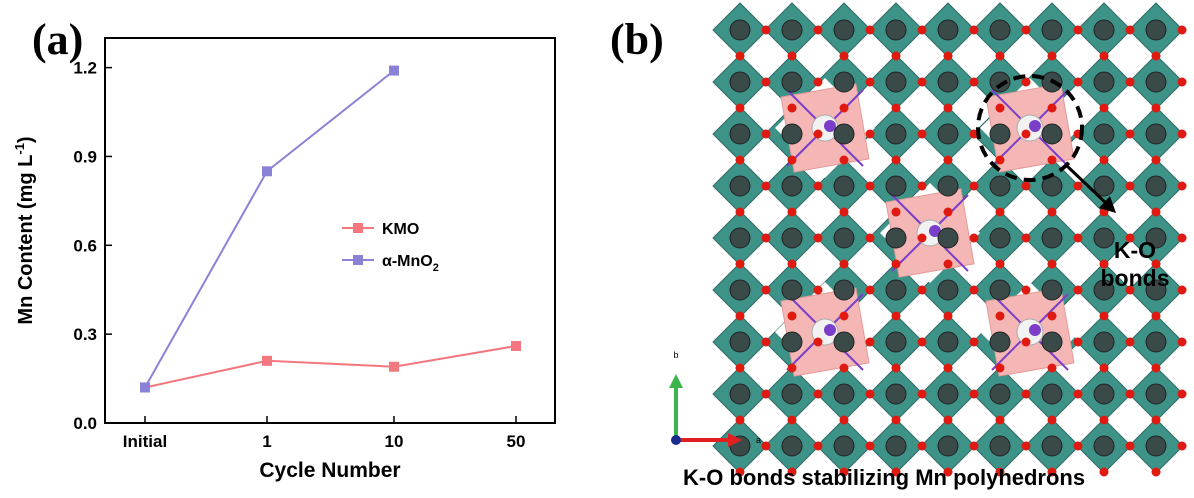 Image resolution: width=1194 pixels, height=498 pixels. What do you see at coordinates (1135, 250) in the screenshot?
I see `callout-line1: K-O` at bounding box center [1135, 250].